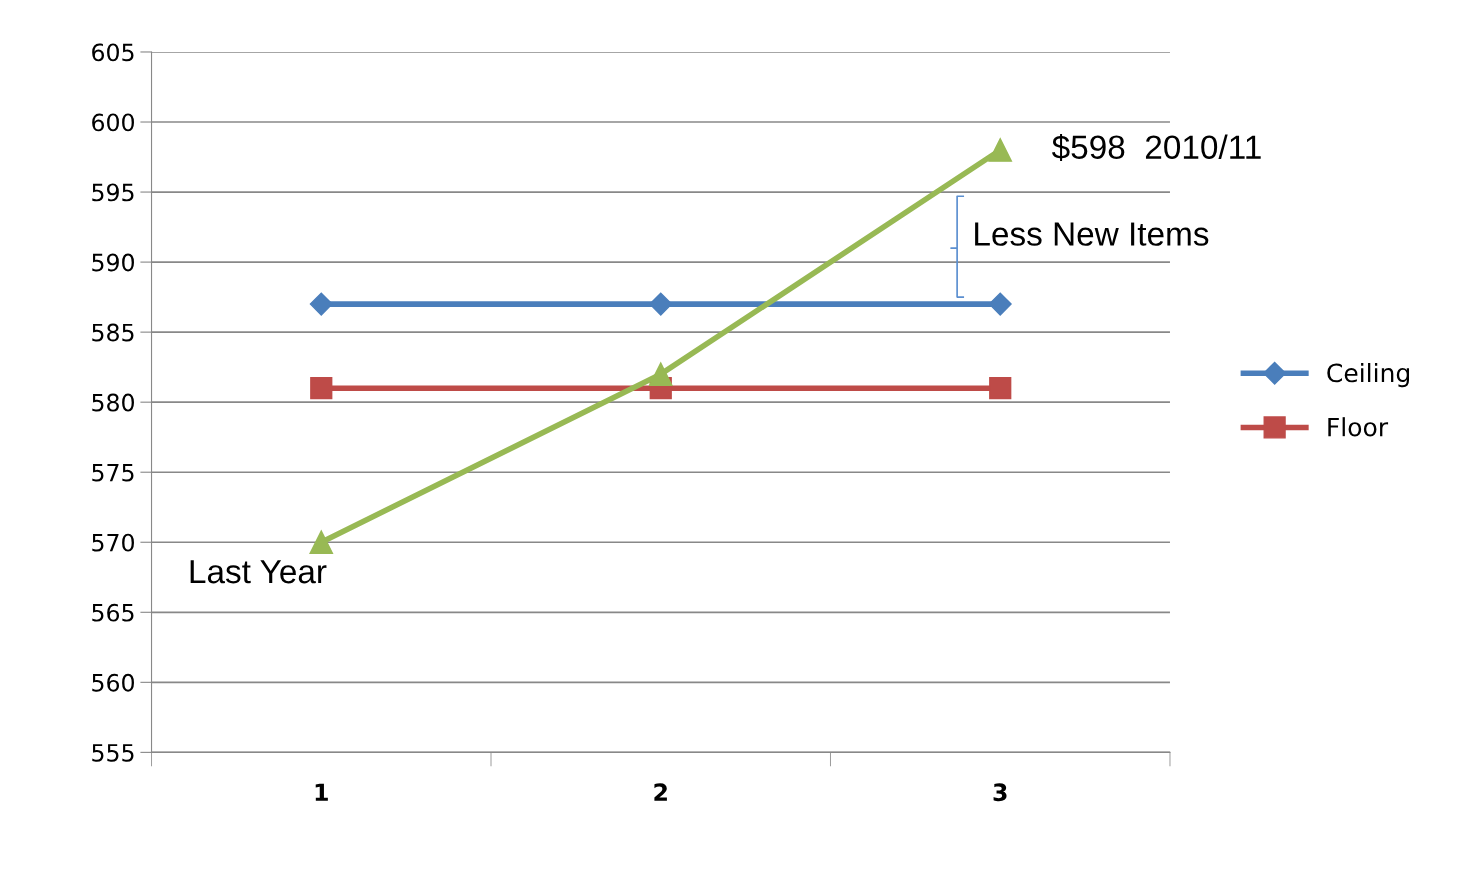 The image size is (1457, 881). I want to click on y-tick-label: 585, so click(113, 332).